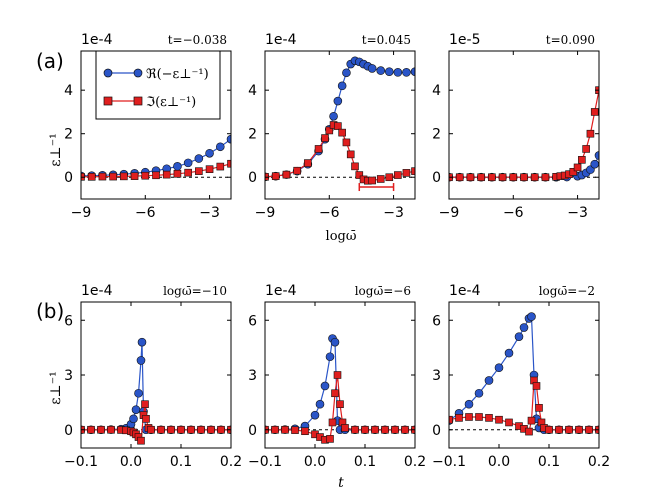  What do you see at coordinates (68, 91) in the screenshot?
I see `y-tick-label: 4` at bounding box center [68, 91].